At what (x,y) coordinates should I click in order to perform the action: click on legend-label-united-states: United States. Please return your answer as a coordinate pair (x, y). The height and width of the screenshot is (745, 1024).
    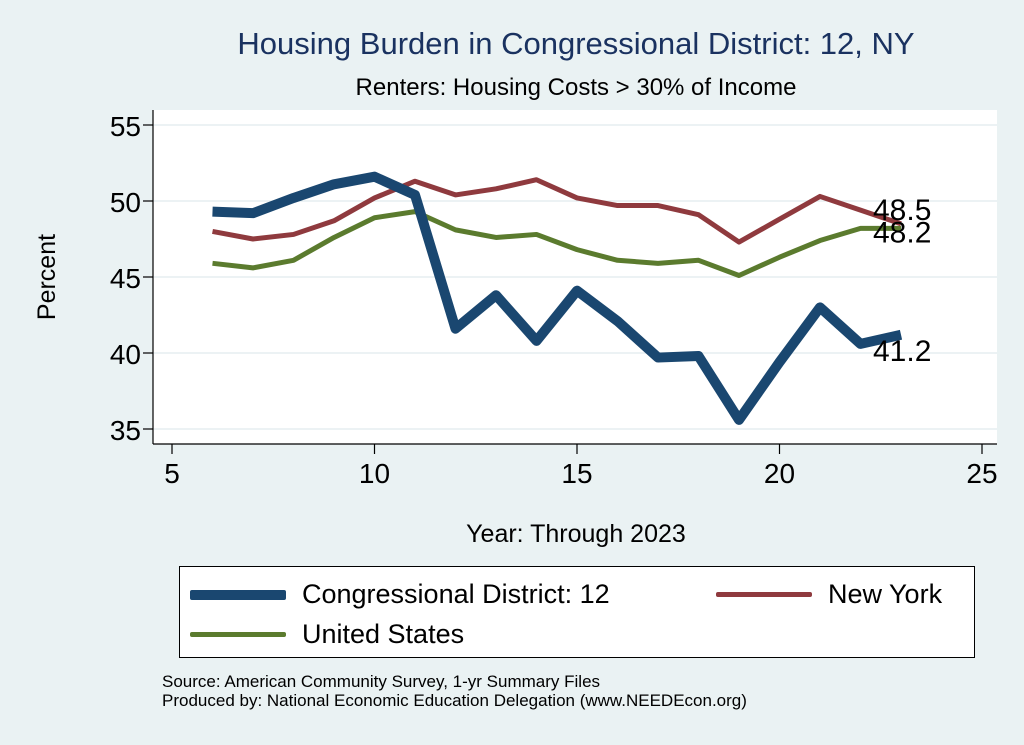
    Looking at the image, I should click on (383, 634).